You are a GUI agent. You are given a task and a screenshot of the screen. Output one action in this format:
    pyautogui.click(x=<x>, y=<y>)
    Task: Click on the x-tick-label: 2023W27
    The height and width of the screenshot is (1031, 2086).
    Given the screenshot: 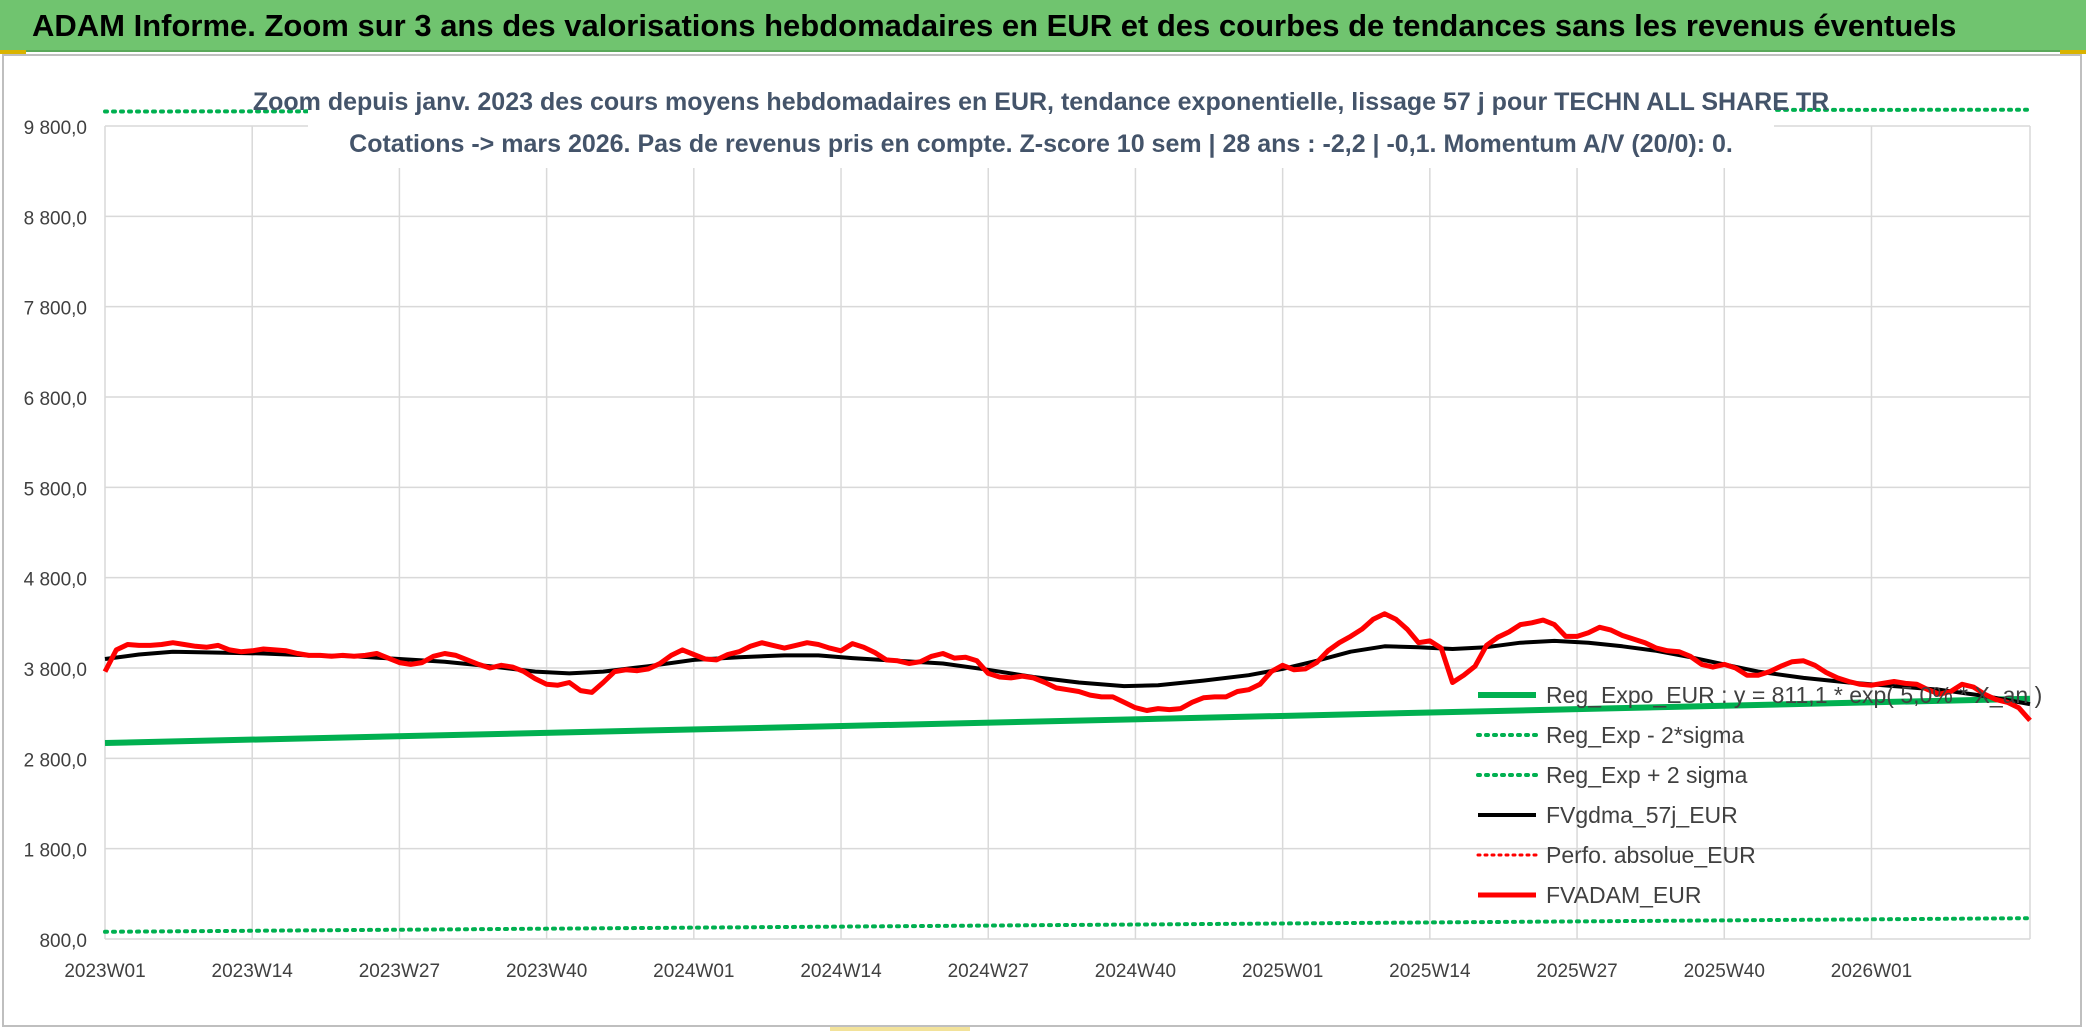 What is the action you would take?
    pyautogui.click(x=399, y=971)
    